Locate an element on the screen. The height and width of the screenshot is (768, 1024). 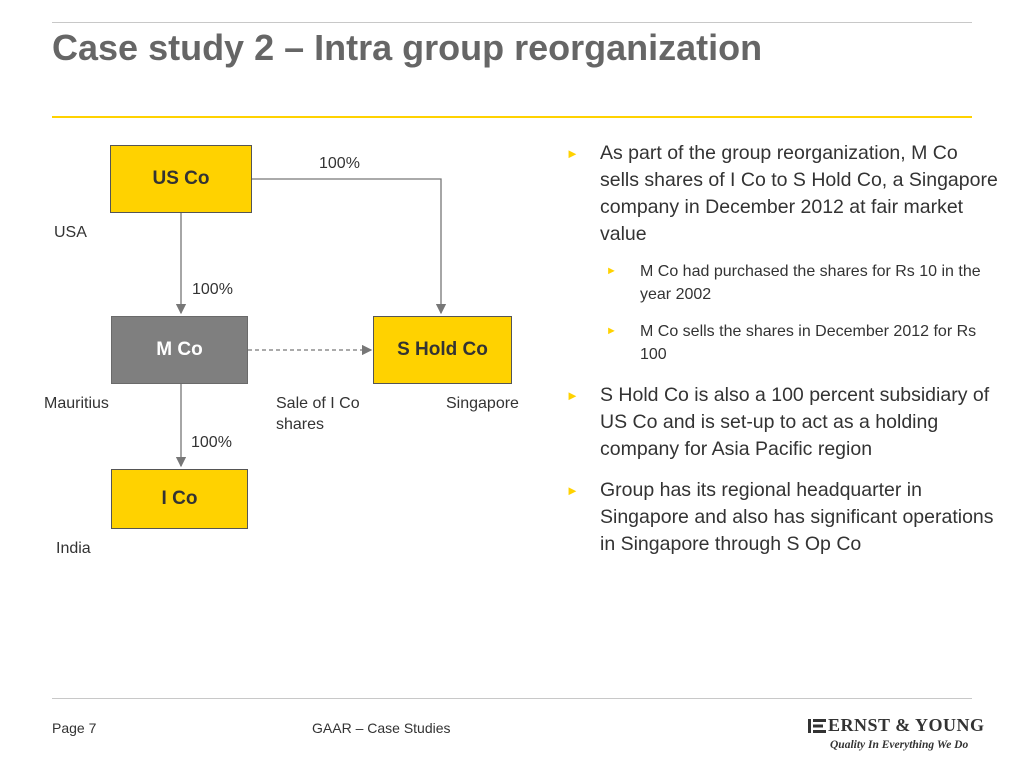
country-label-mauritius: Mauritius is located at coordinates (76, 403).